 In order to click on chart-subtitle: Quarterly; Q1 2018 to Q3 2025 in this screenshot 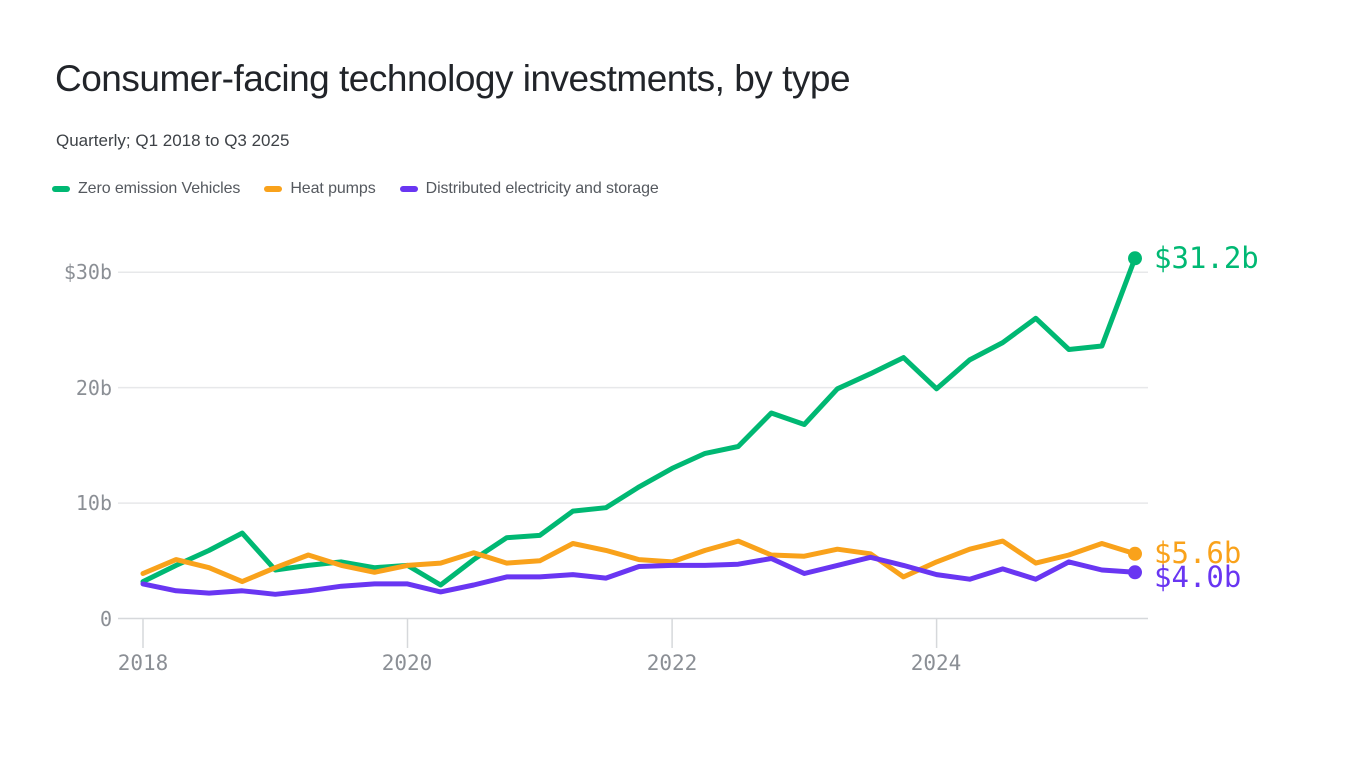, I will do `click(173, 140)`.